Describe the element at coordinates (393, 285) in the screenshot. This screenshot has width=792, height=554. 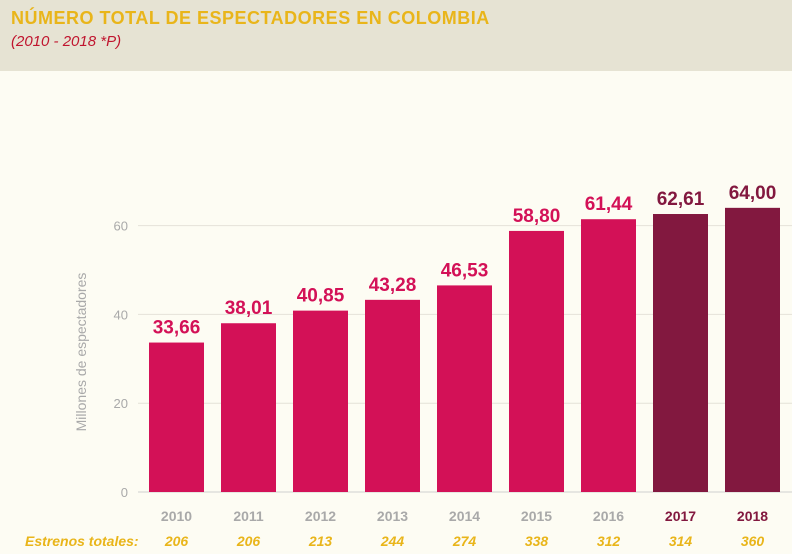
I see `data-label-2013: 43,28` at that location.